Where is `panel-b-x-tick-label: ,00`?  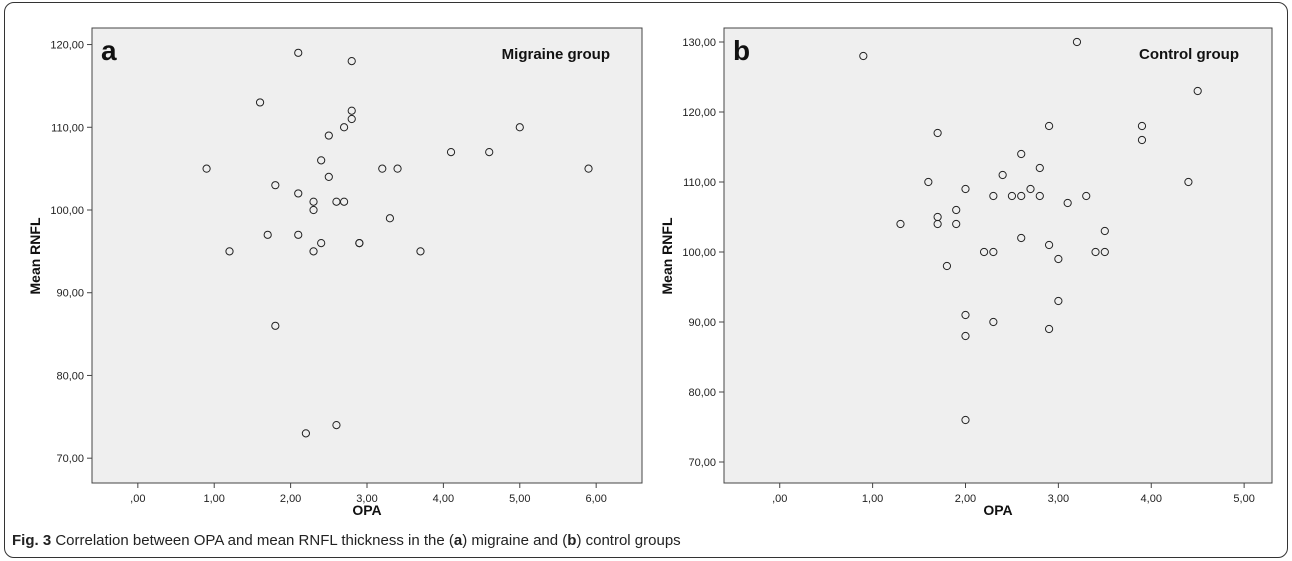 panel-b-x-tick-label: ,00 is located at coordinates (779, 499).